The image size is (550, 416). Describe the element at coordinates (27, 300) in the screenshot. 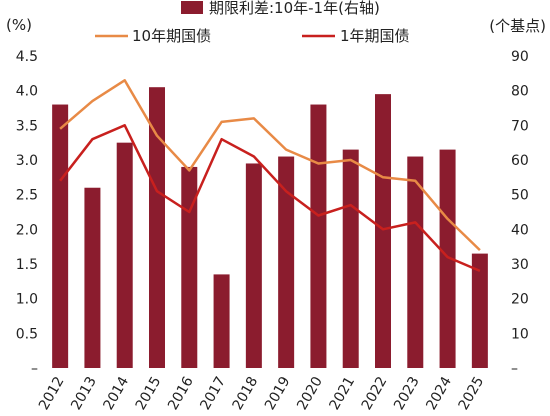

I see `left-tick-label: 1.0` at that location.